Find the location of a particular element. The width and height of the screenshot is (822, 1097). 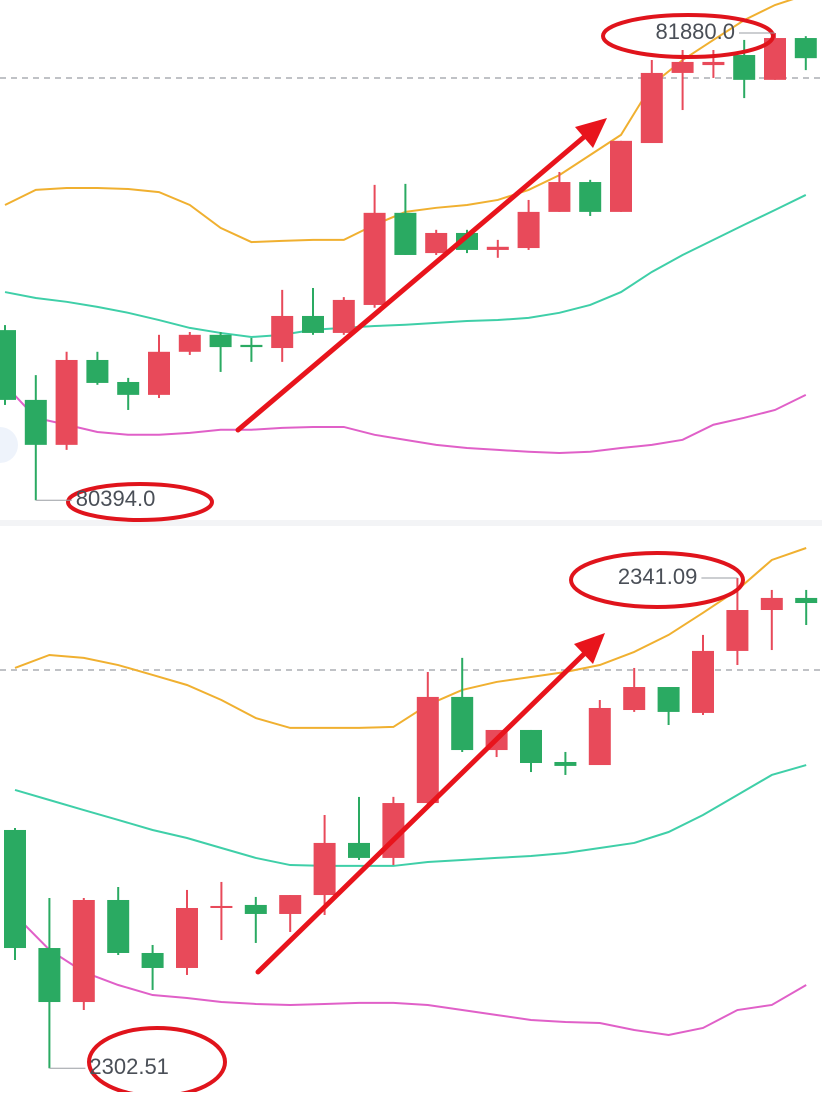

max-price-label: 2341.09 is located at coordinates (658, 576).